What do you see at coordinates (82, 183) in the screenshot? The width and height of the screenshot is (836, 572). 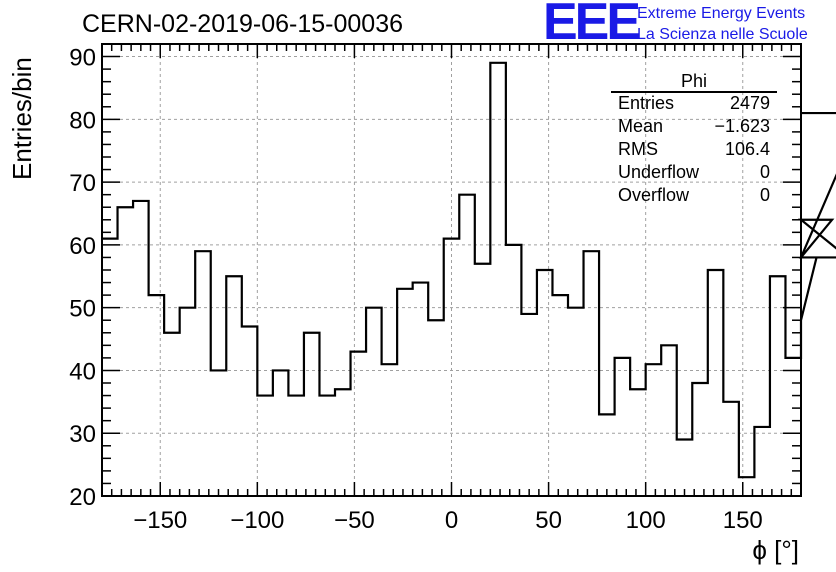 I see `y-tick-label: 70` at bounding box center [82, 183].